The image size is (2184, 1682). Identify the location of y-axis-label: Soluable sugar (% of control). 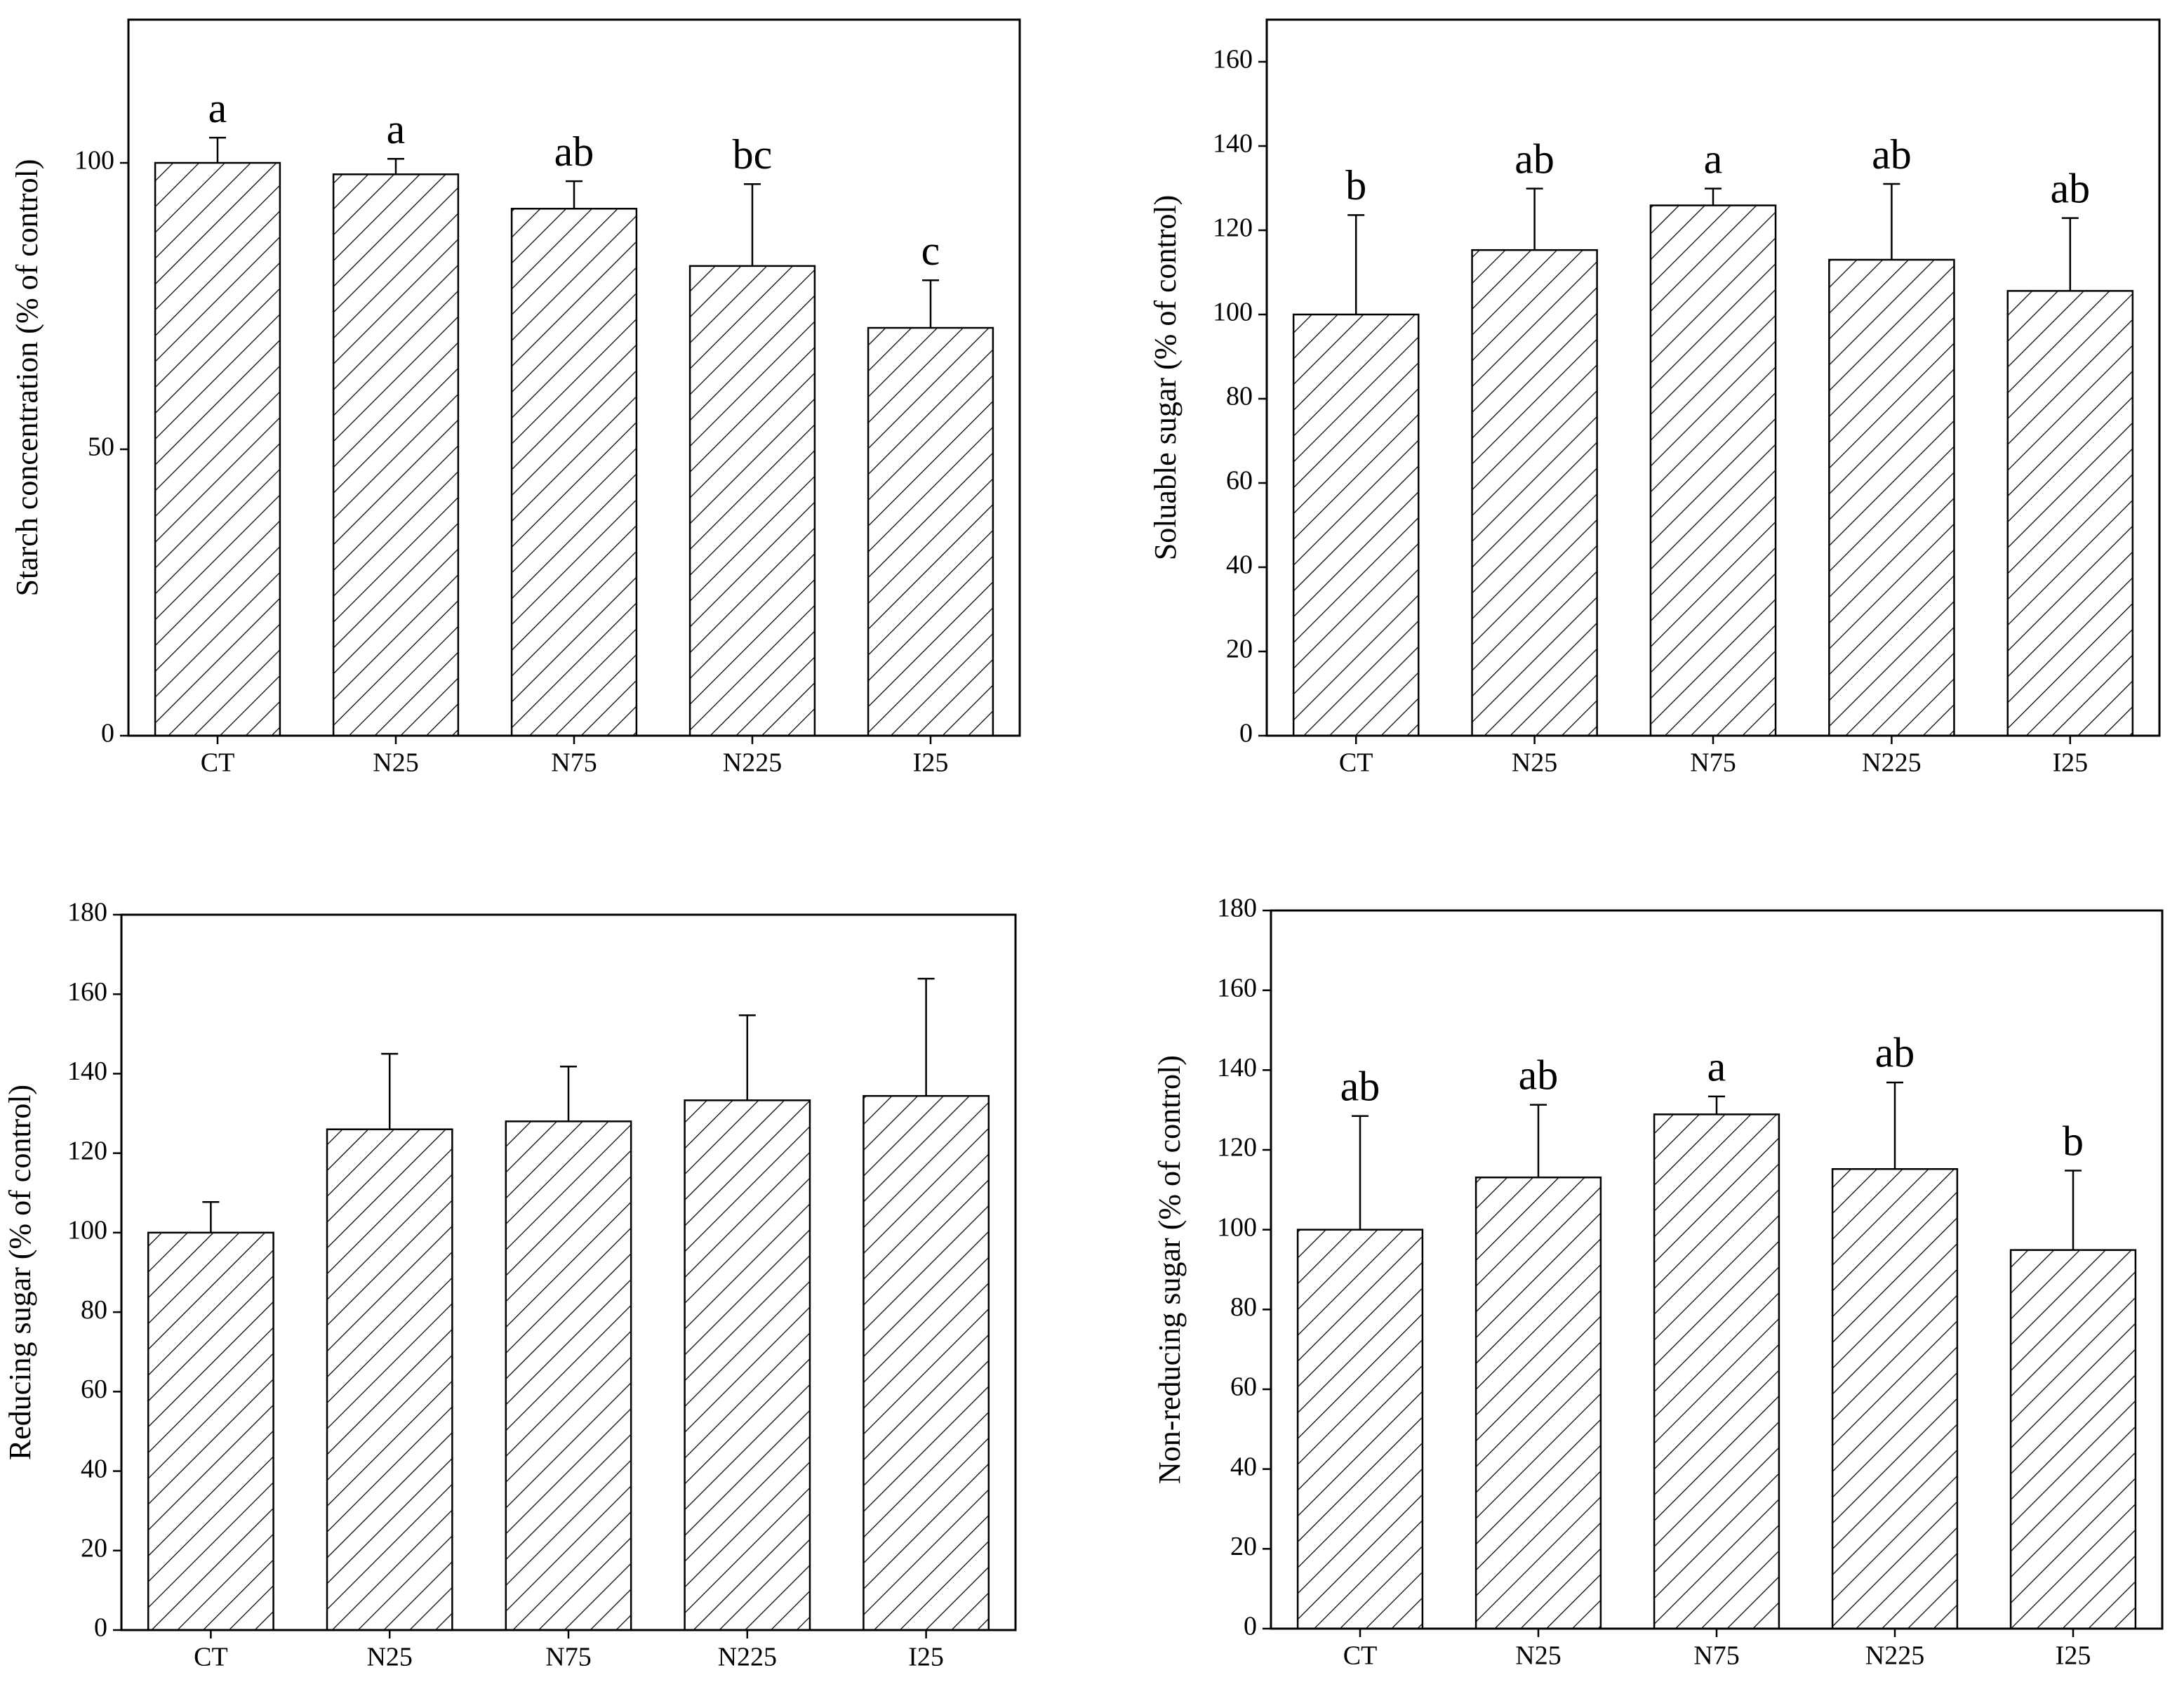
(1166, 378).